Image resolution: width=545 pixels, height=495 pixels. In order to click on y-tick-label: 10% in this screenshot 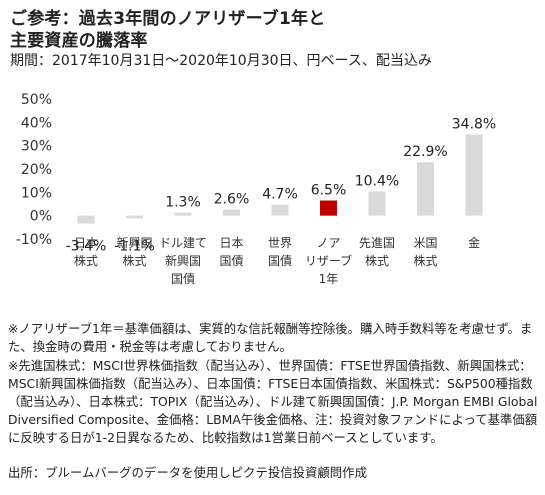, I will do `click(36, 193)`.